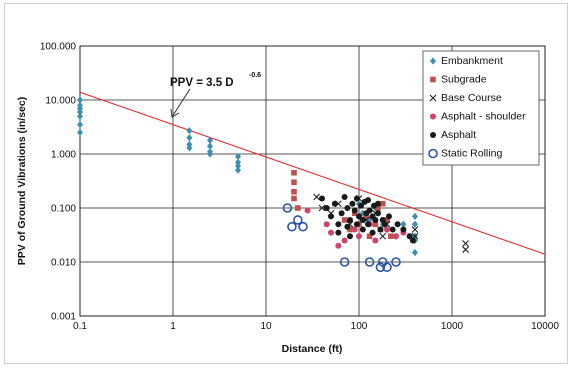 This screenshot has width=574, height=369. Describe the element at coordinates (312, 349) in the screenshot. I see `x-axis-title: Distance (ft)` at that location.